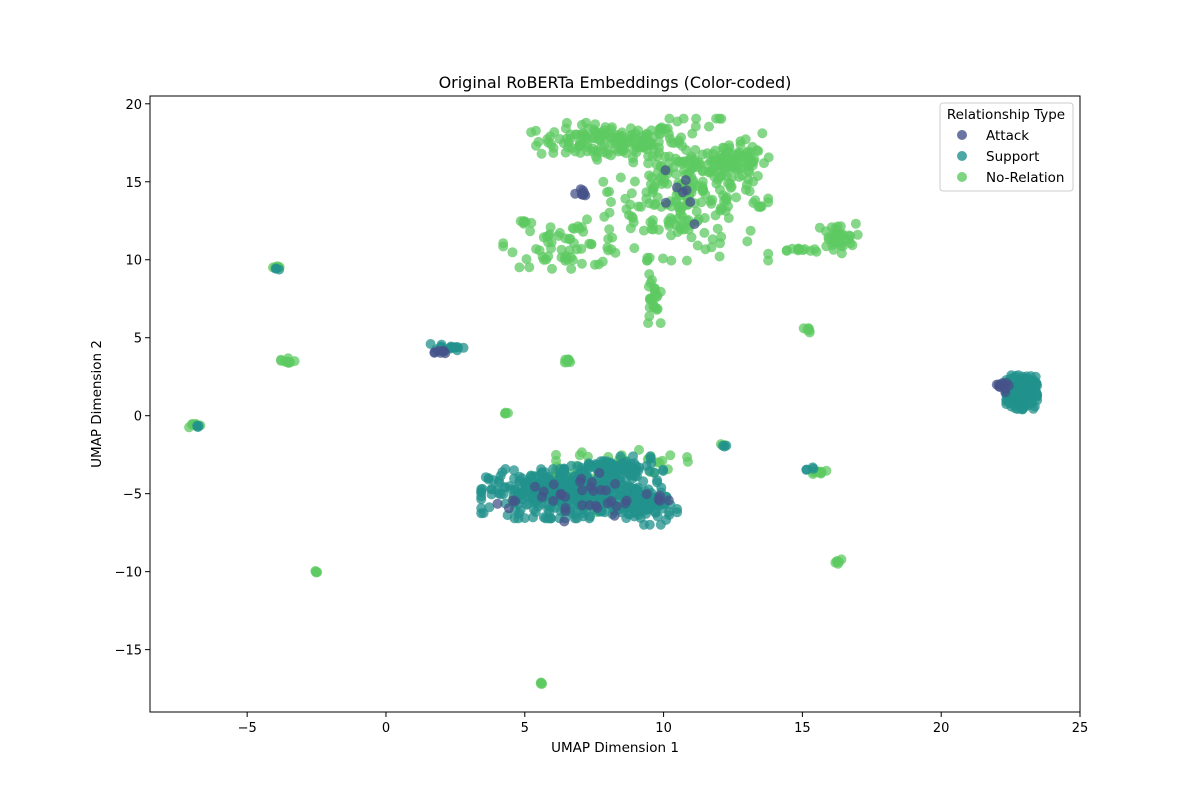  What do you see at coordinates (386, 728) in the screenshot?
I see `x-tick-label: 0` at bounding box center [386, 728].